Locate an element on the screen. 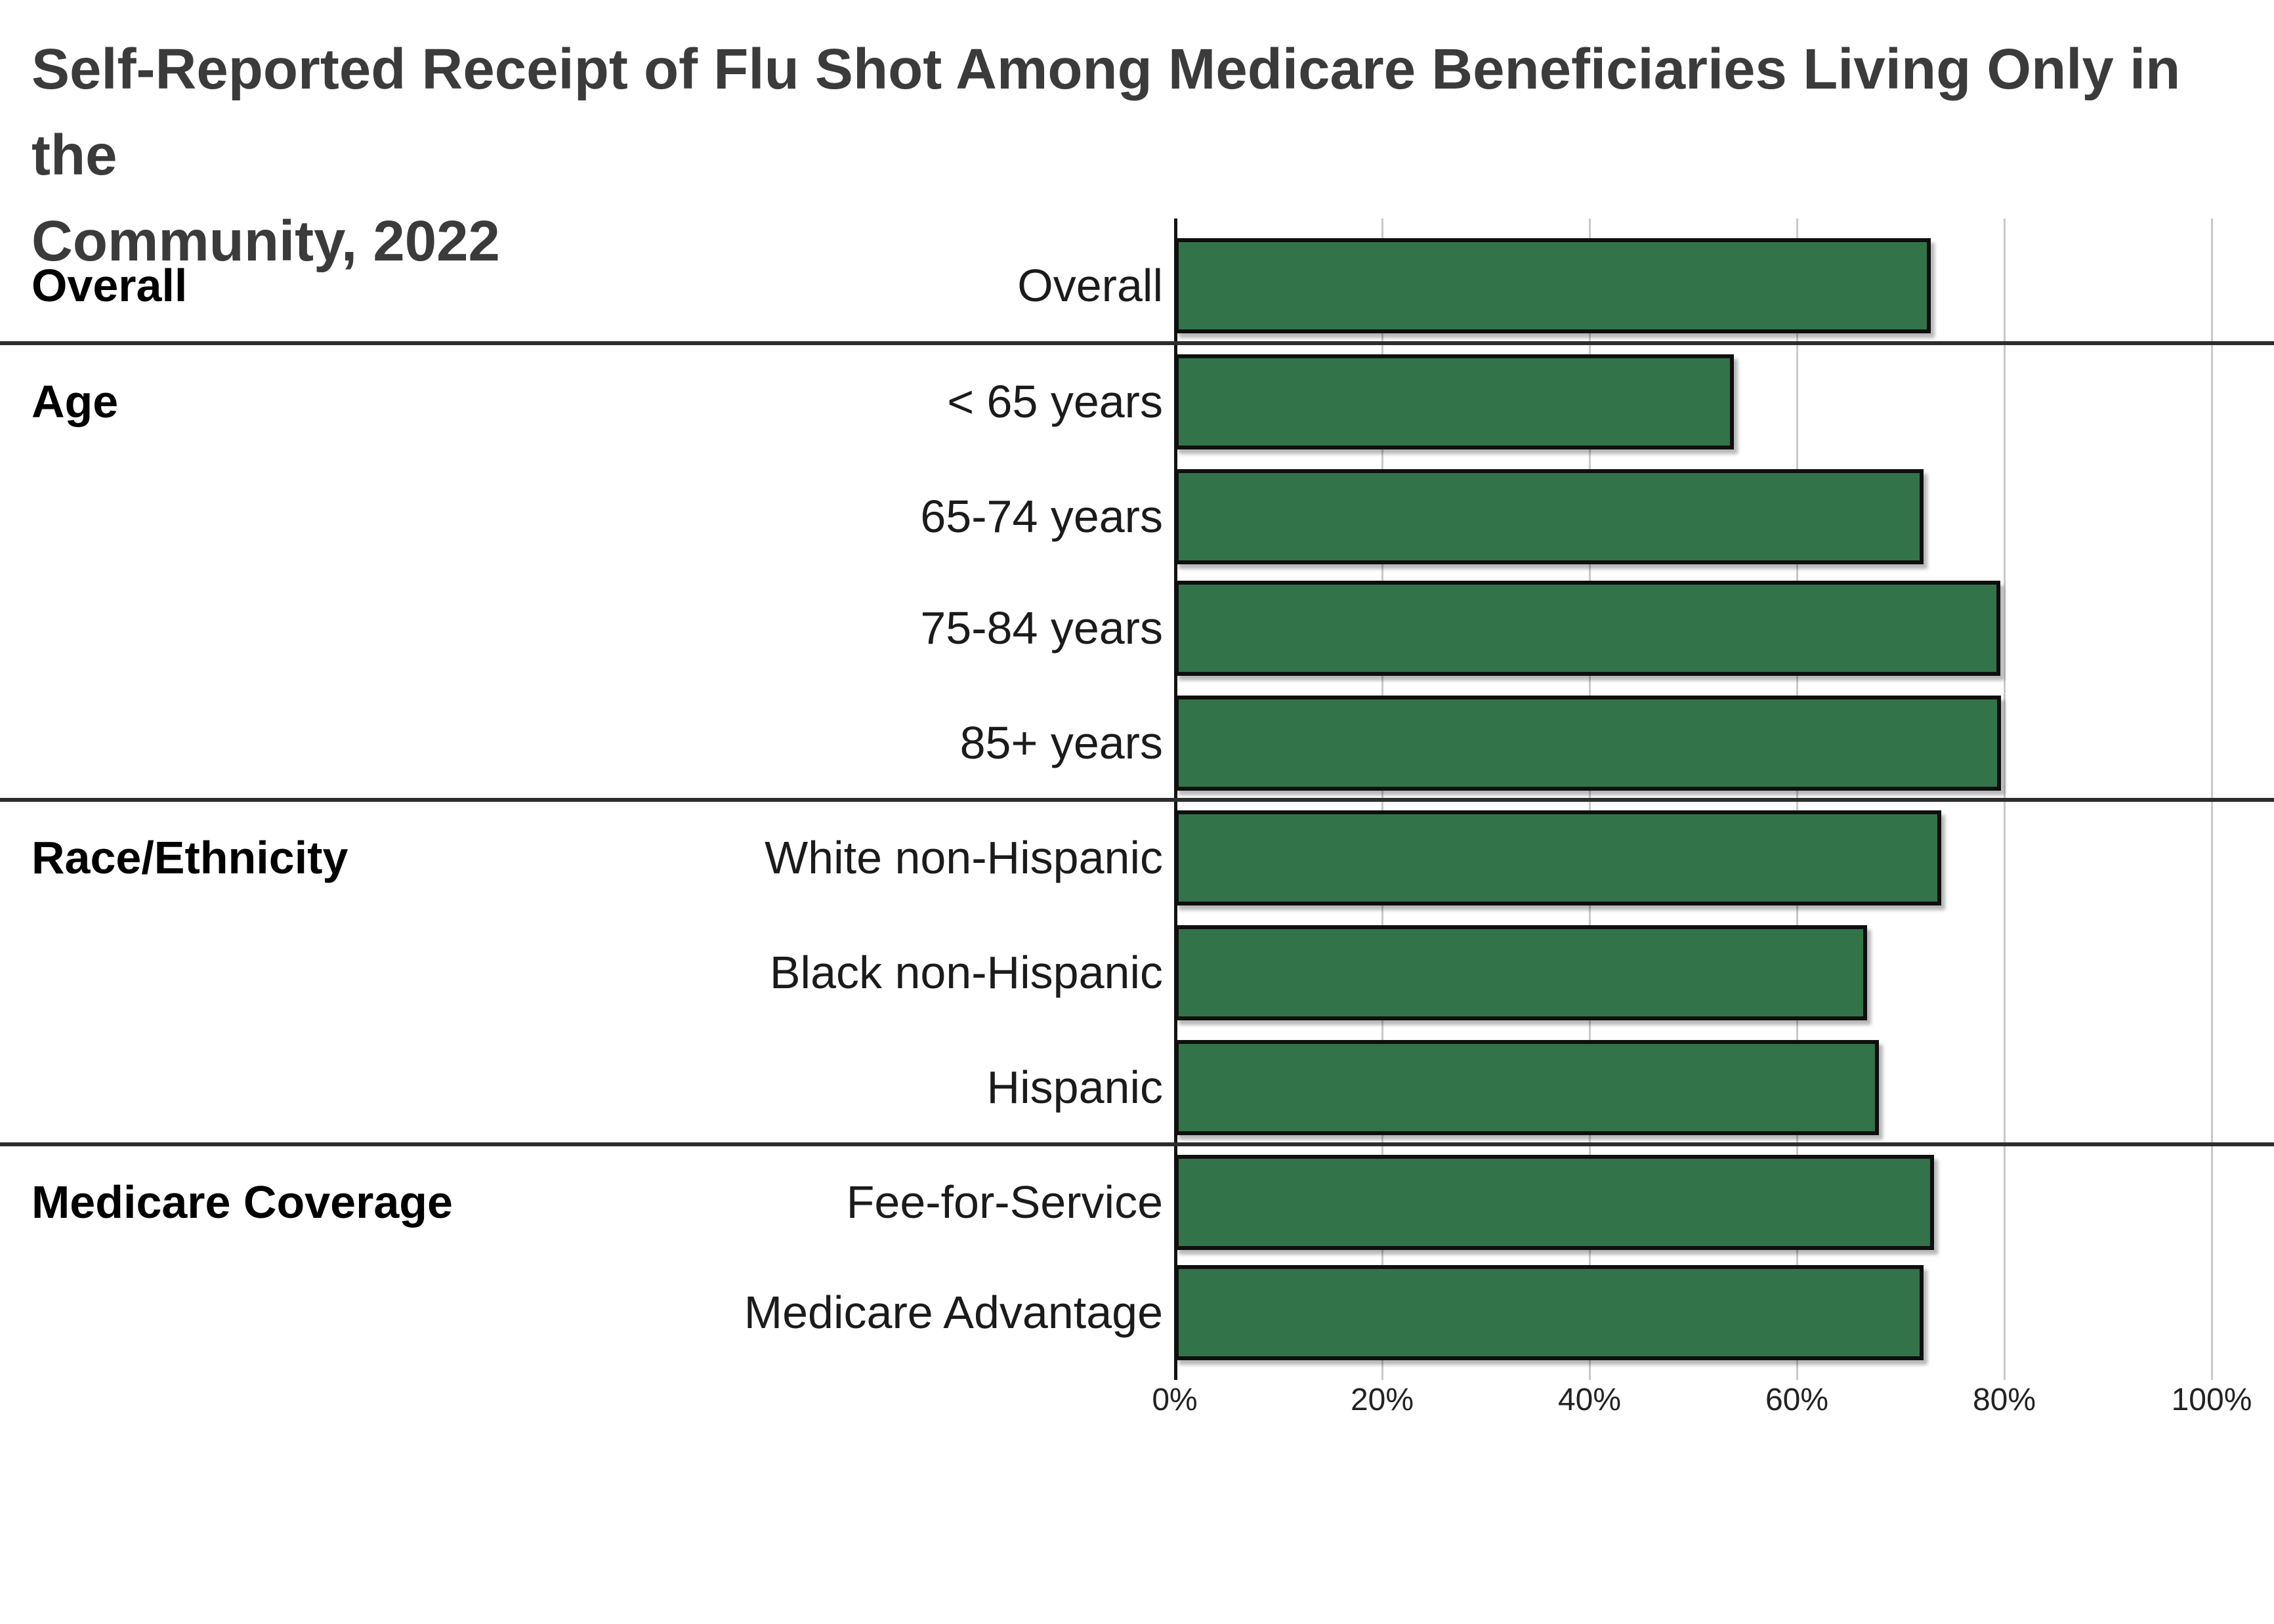 This screenshot has height=1624, width=2274. bar-75-84-years is located at coordinates (1587, 628).